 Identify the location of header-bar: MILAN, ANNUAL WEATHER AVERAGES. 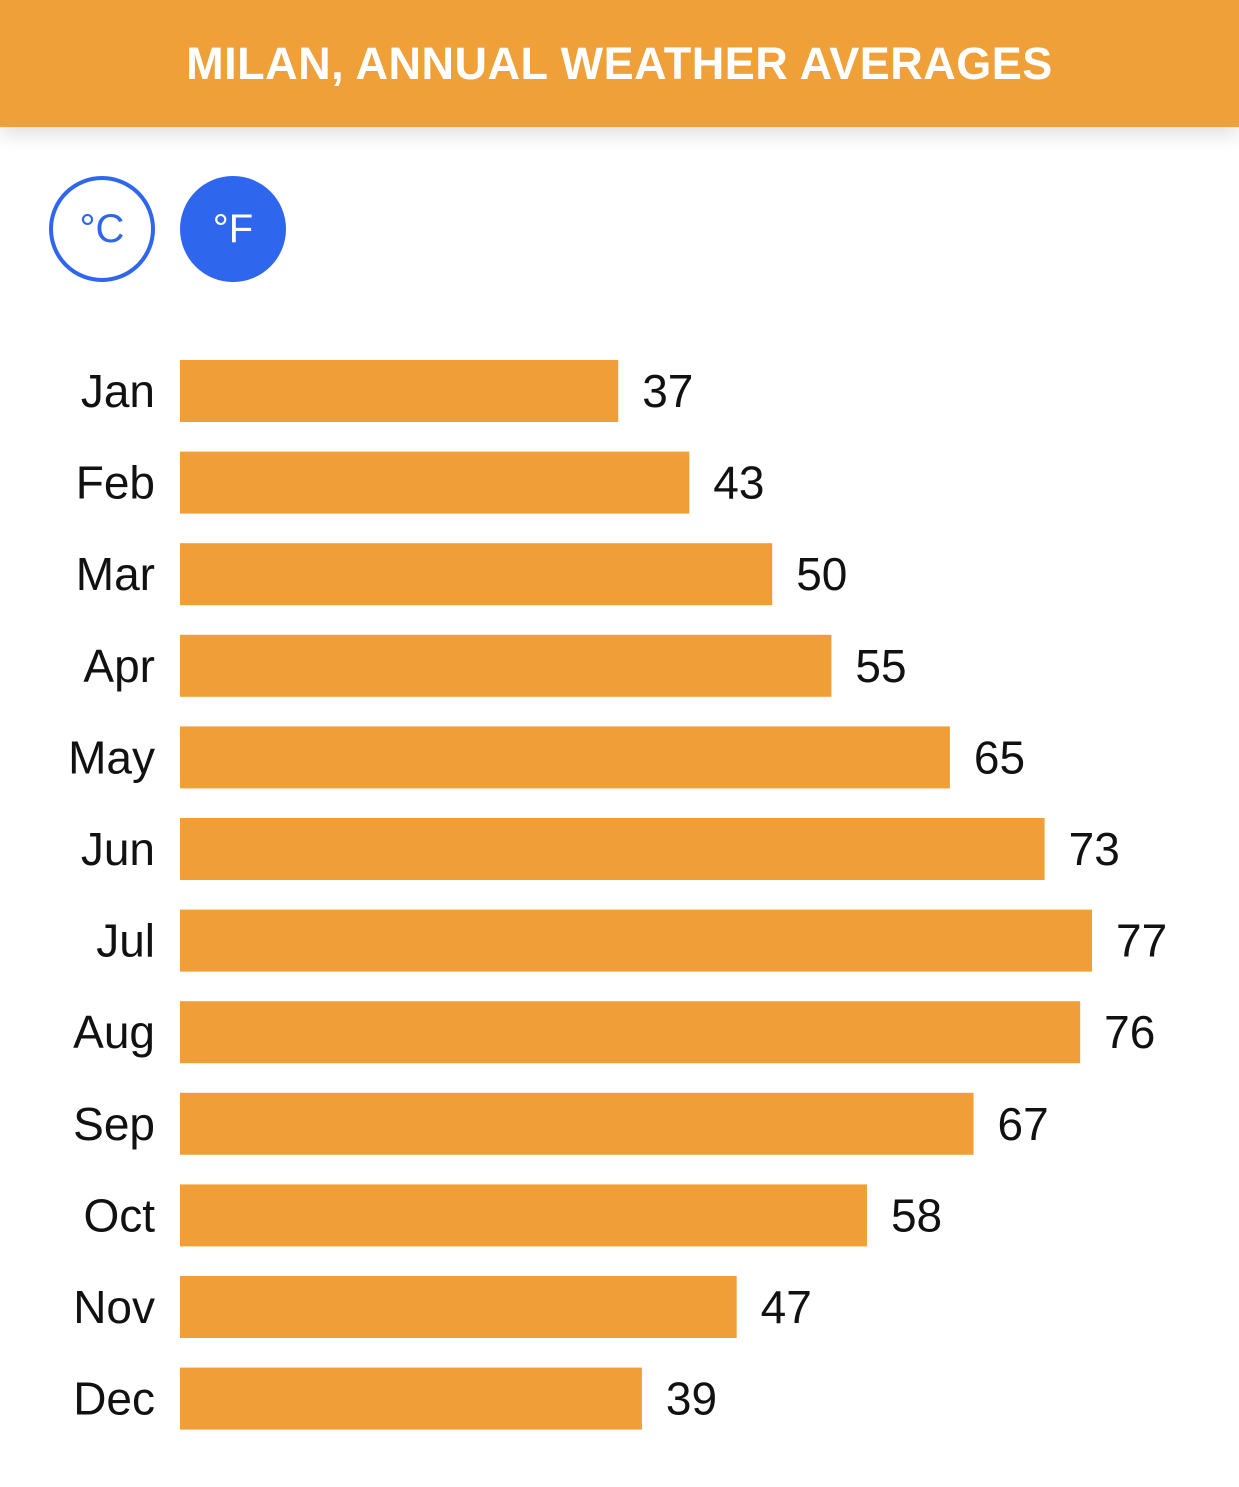
(619, 63).